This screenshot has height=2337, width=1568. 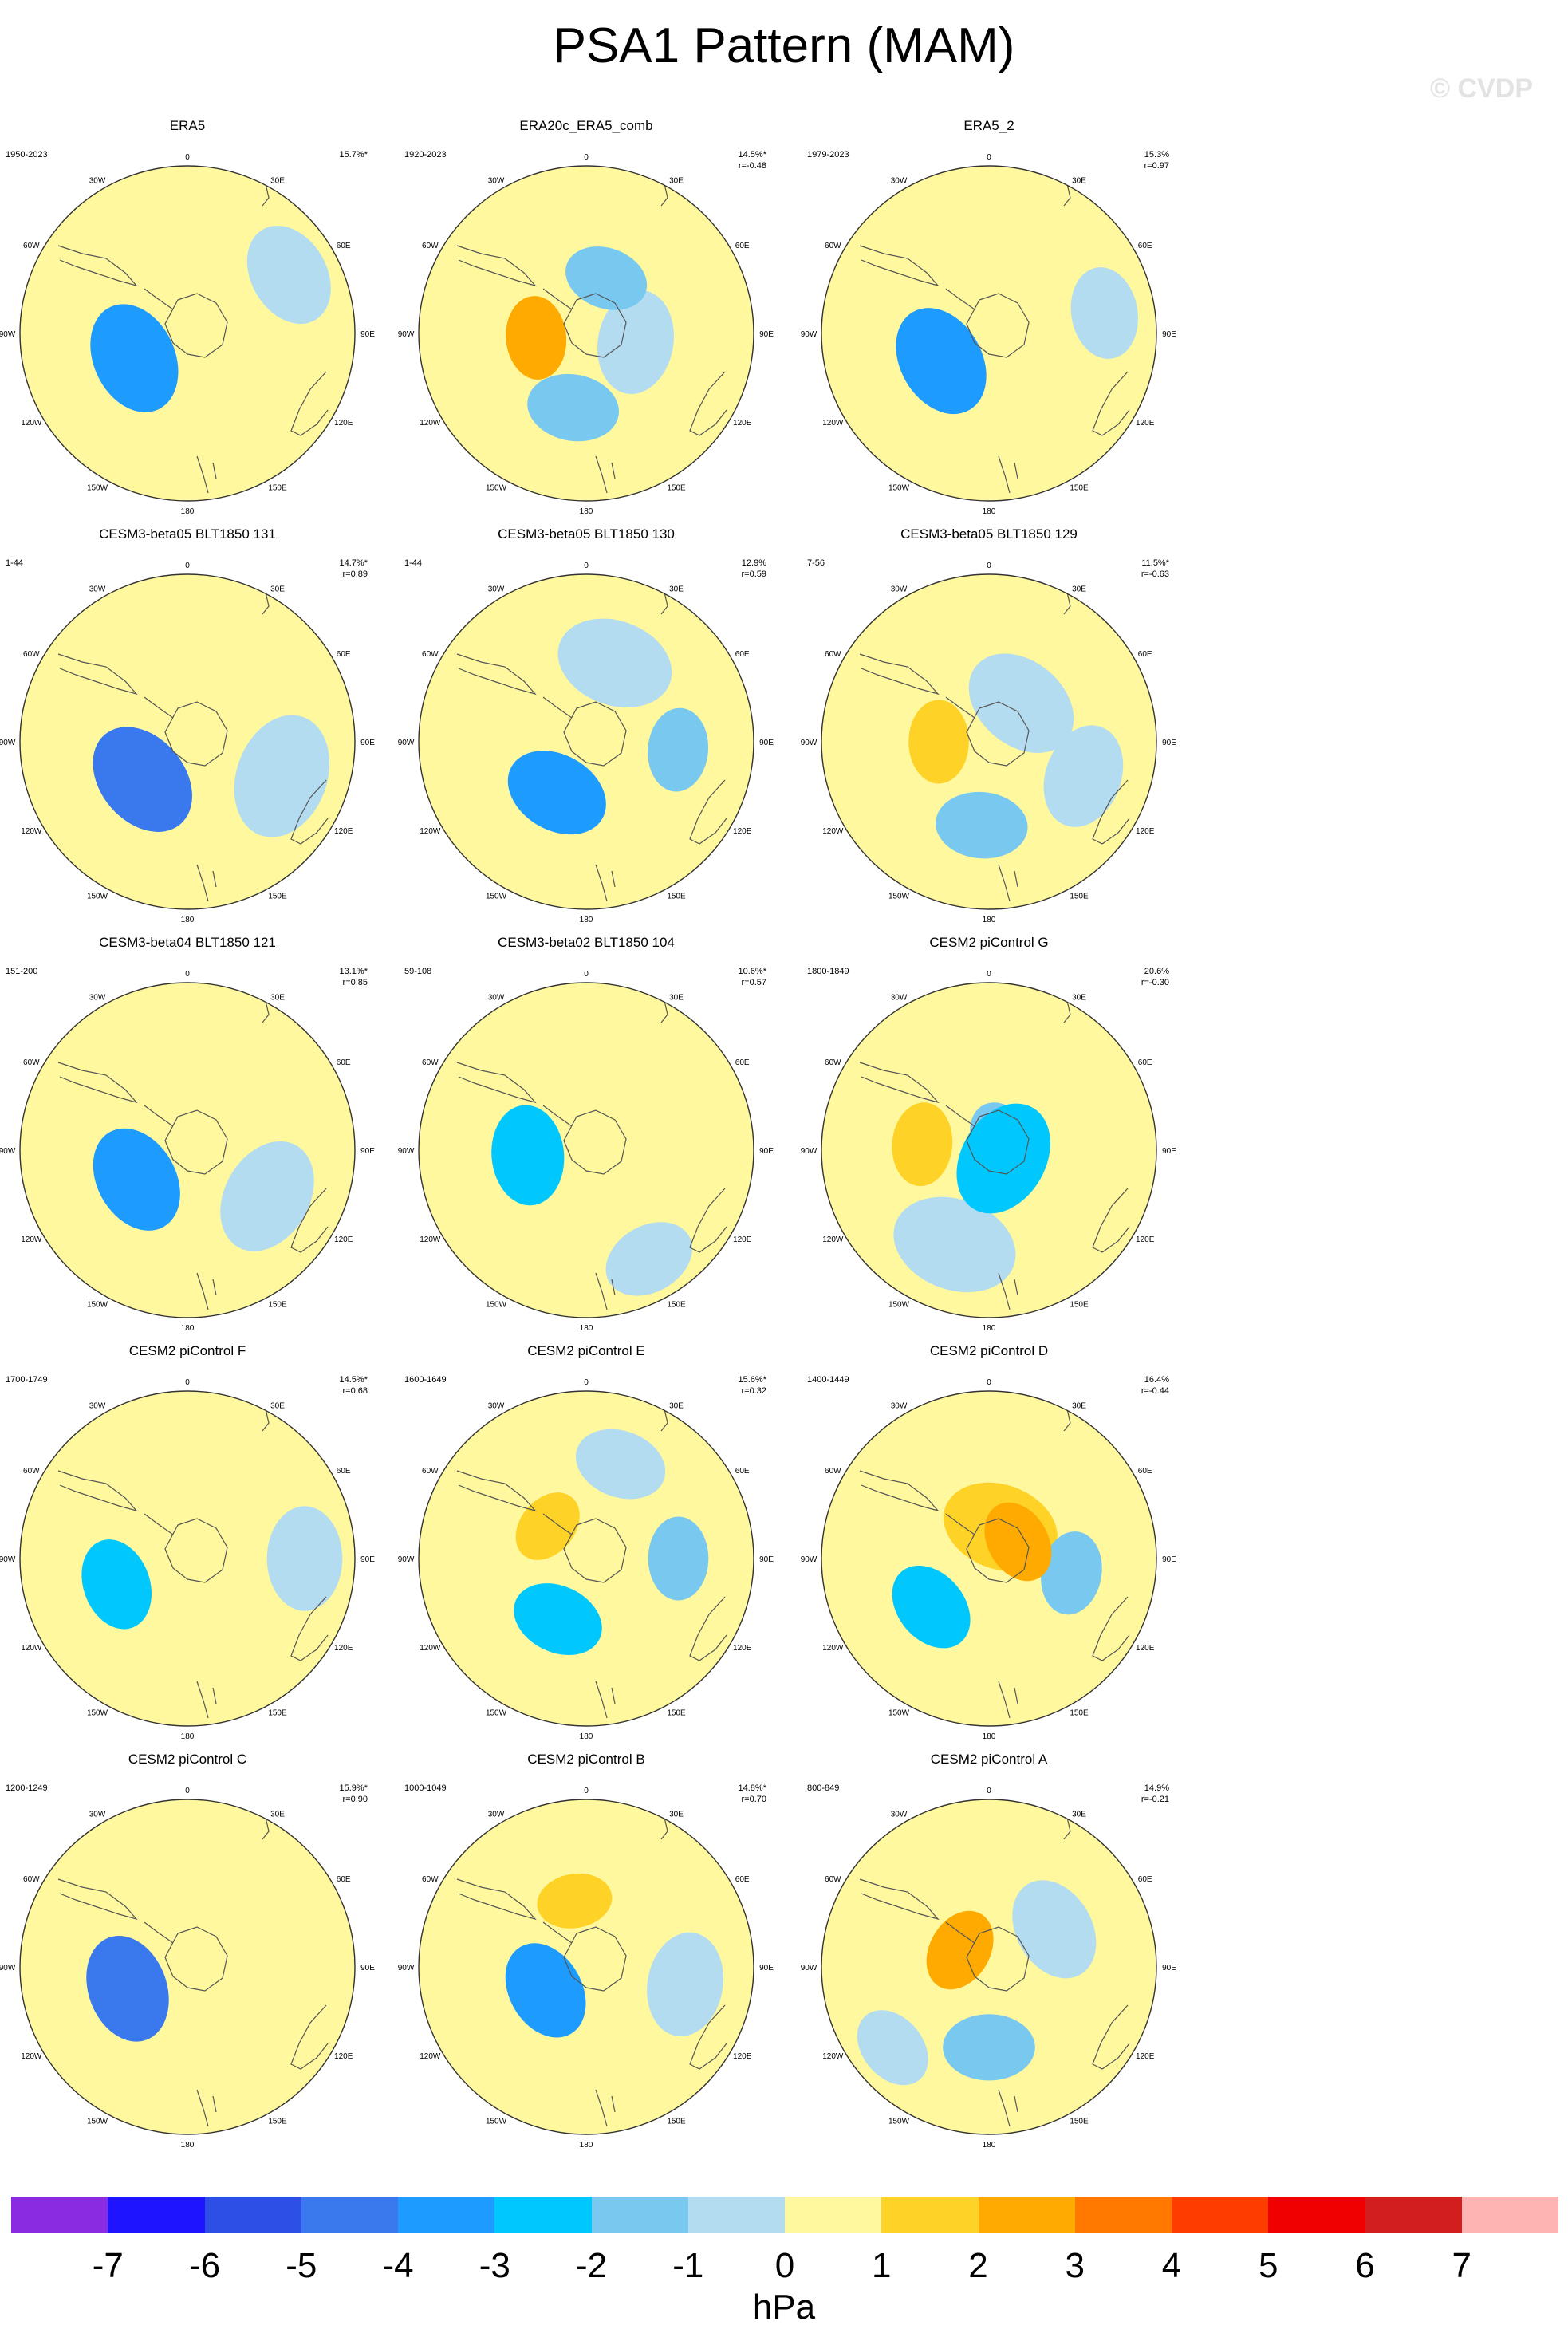 I want to click on panel-title: CESM2 piControl A, so click(x=989, y=1760).